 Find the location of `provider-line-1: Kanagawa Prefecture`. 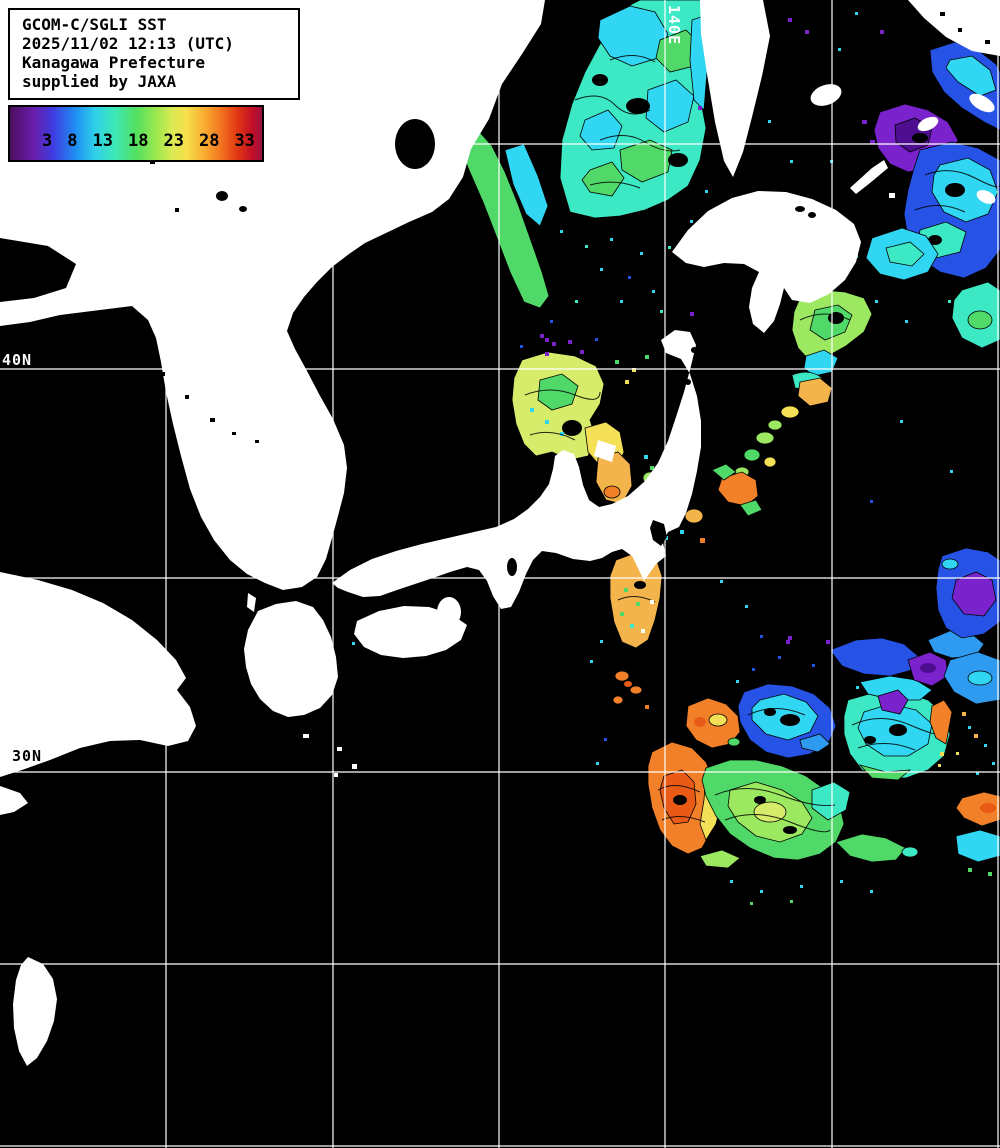

provider-line-1: Kanagawa Prefecture is located at coordinates (114, 62).